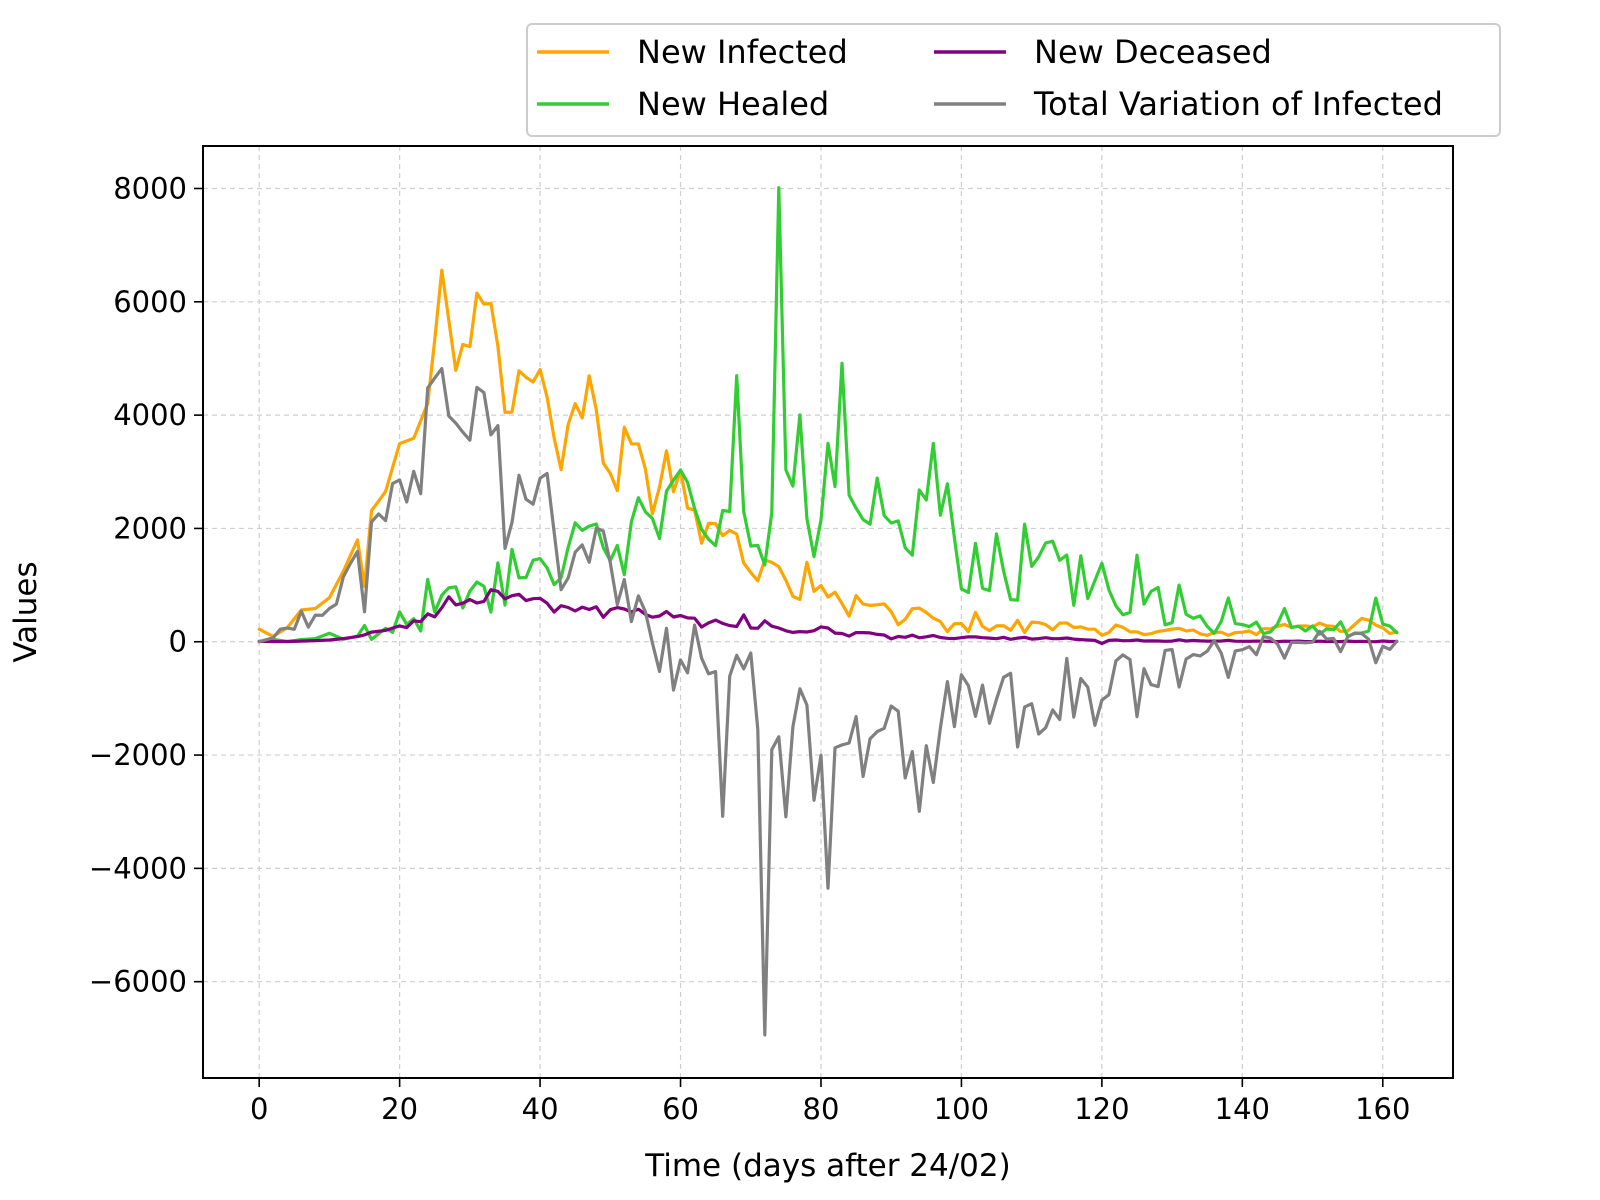 The image size is (1600, 1200). Describe the element at coordinates (540, 1109) in the screenshot. I see `x-tick-label: 40` at that location.